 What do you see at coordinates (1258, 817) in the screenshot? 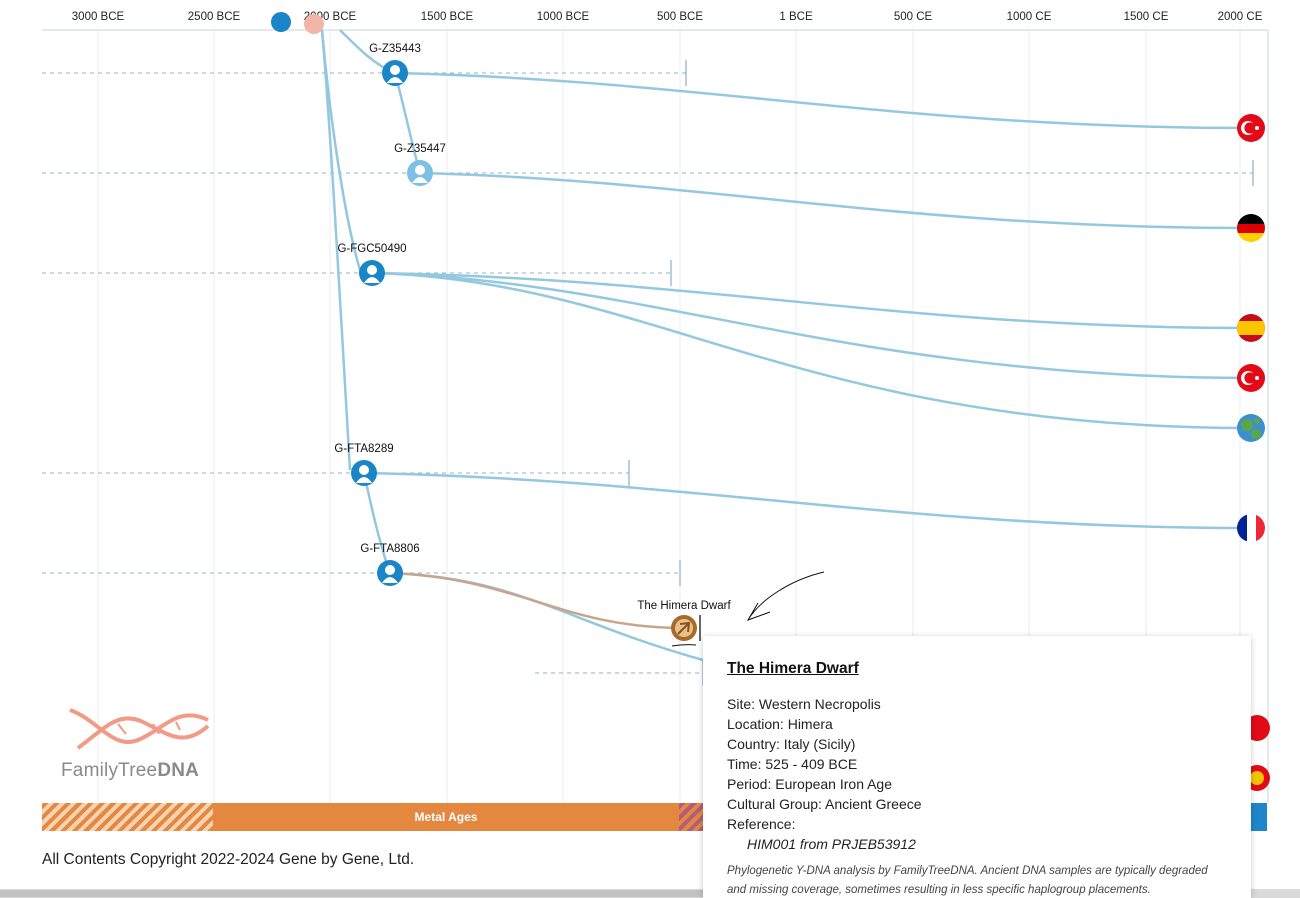
I see `era-modern` at bounding box center [1258, 817].